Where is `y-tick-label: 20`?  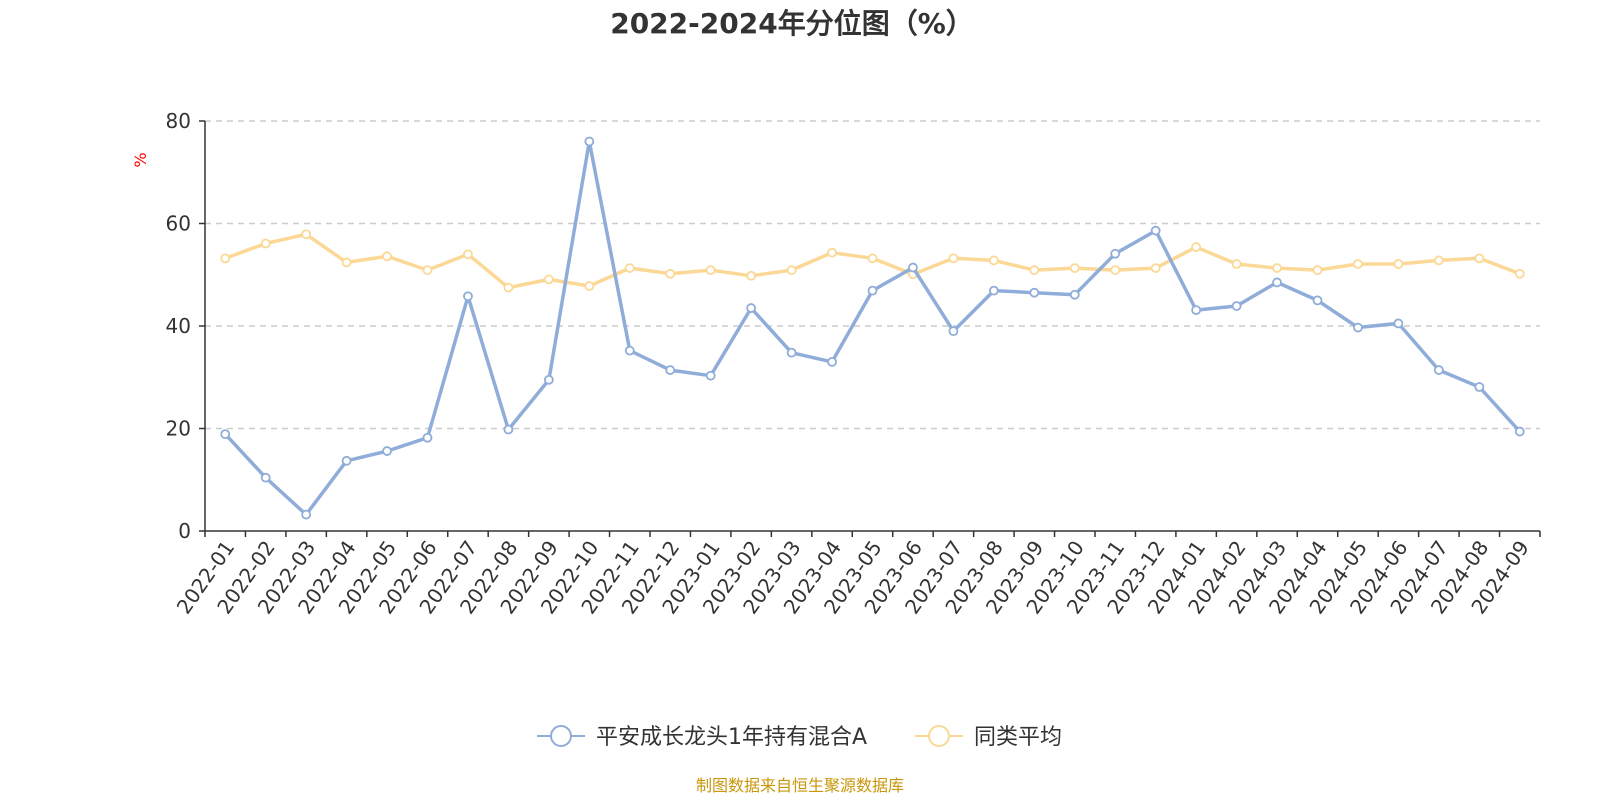 y-tick-label: 20 is located at coordinates (178, 429).